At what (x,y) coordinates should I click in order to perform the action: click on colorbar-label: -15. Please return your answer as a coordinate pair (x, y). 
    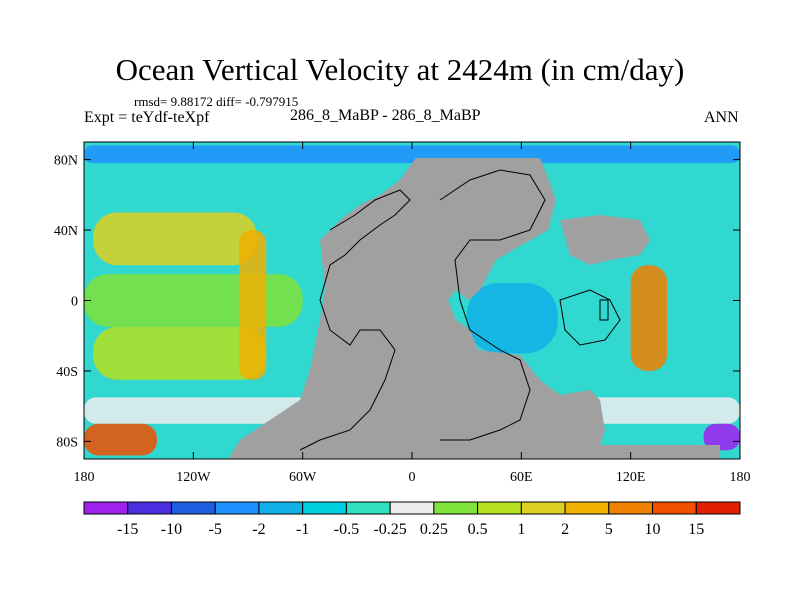
    Looking at the image, I should click on (127, 529).